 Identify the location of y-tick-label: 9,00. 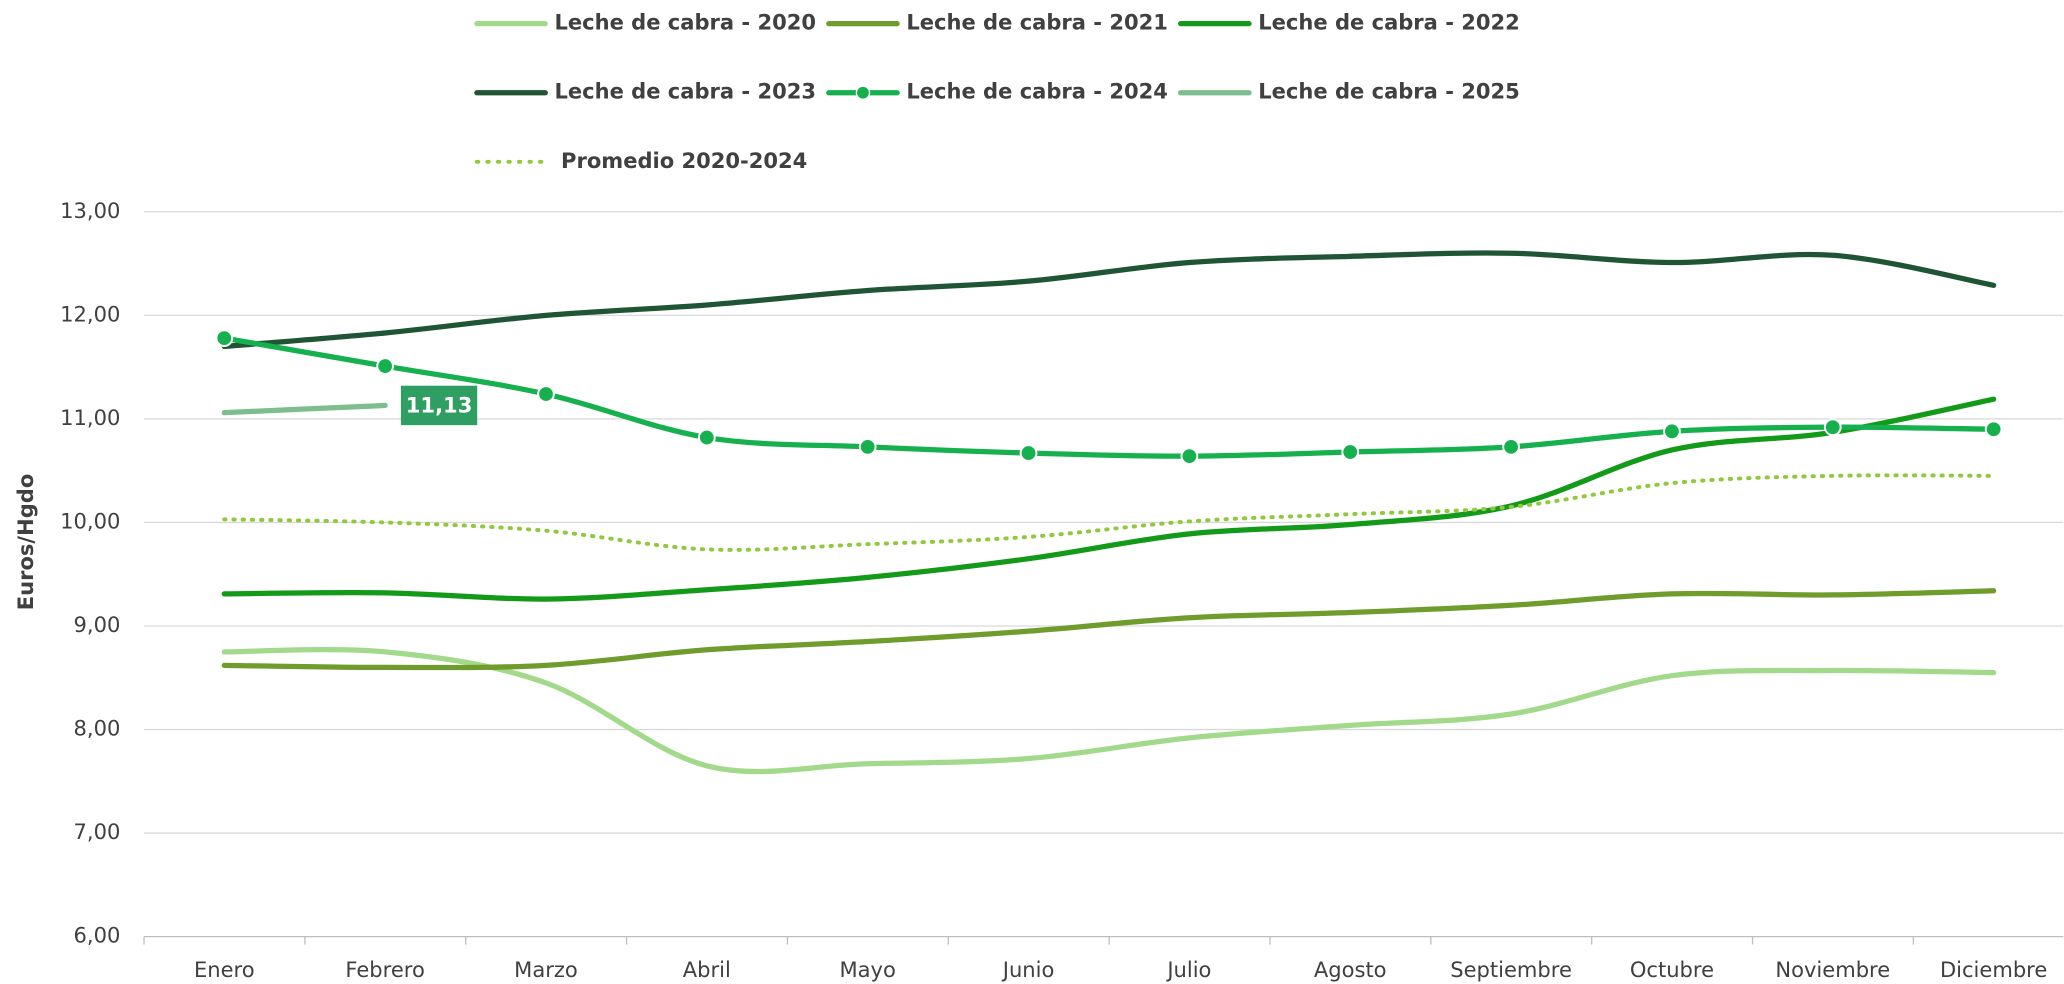
(97, 624).